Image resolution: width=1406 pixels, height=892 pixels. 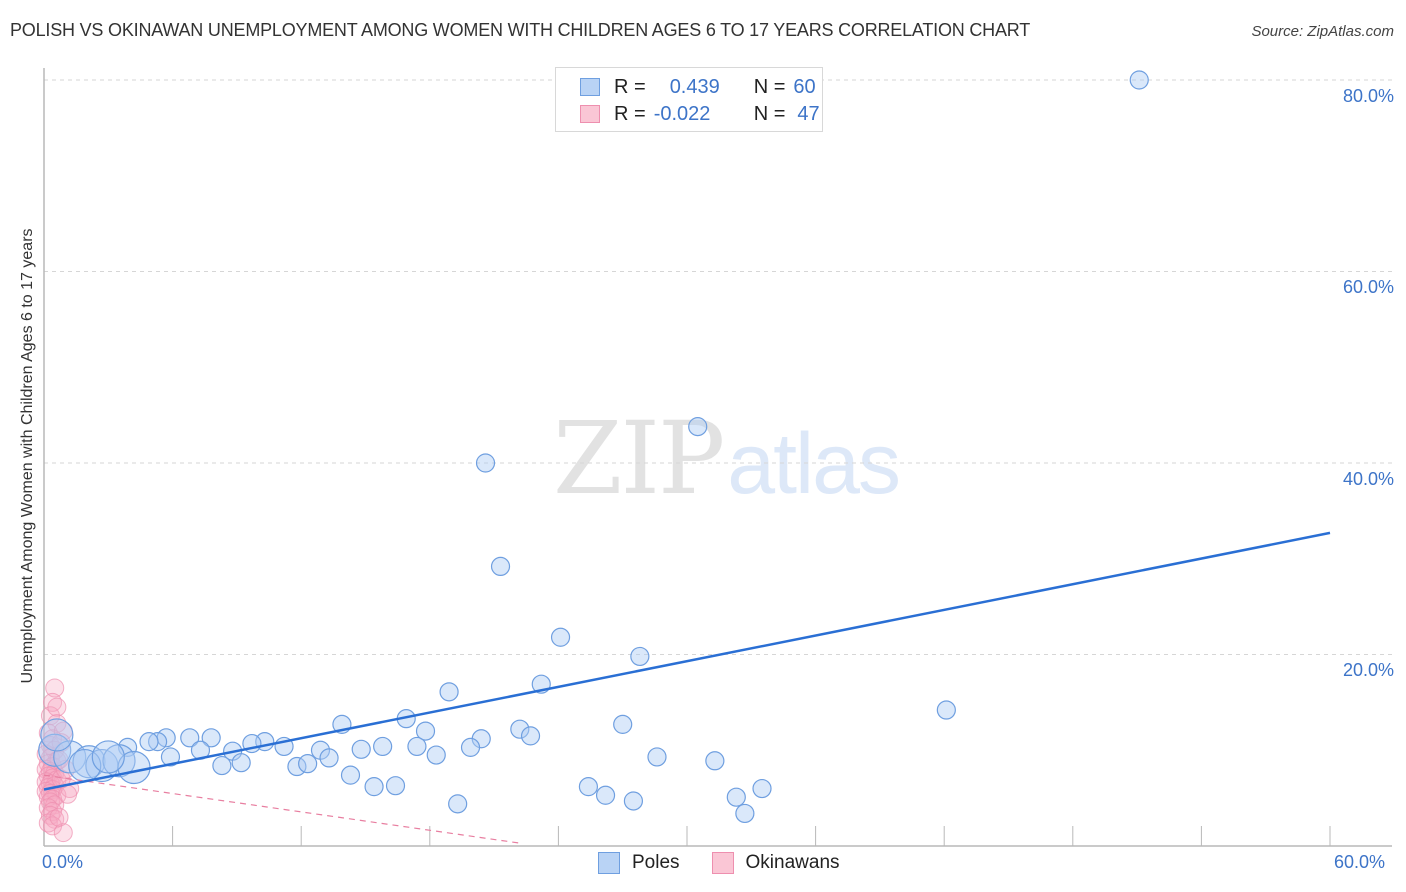 I want to click on watermark-atlas: atlas, so click(x=814, y=464).